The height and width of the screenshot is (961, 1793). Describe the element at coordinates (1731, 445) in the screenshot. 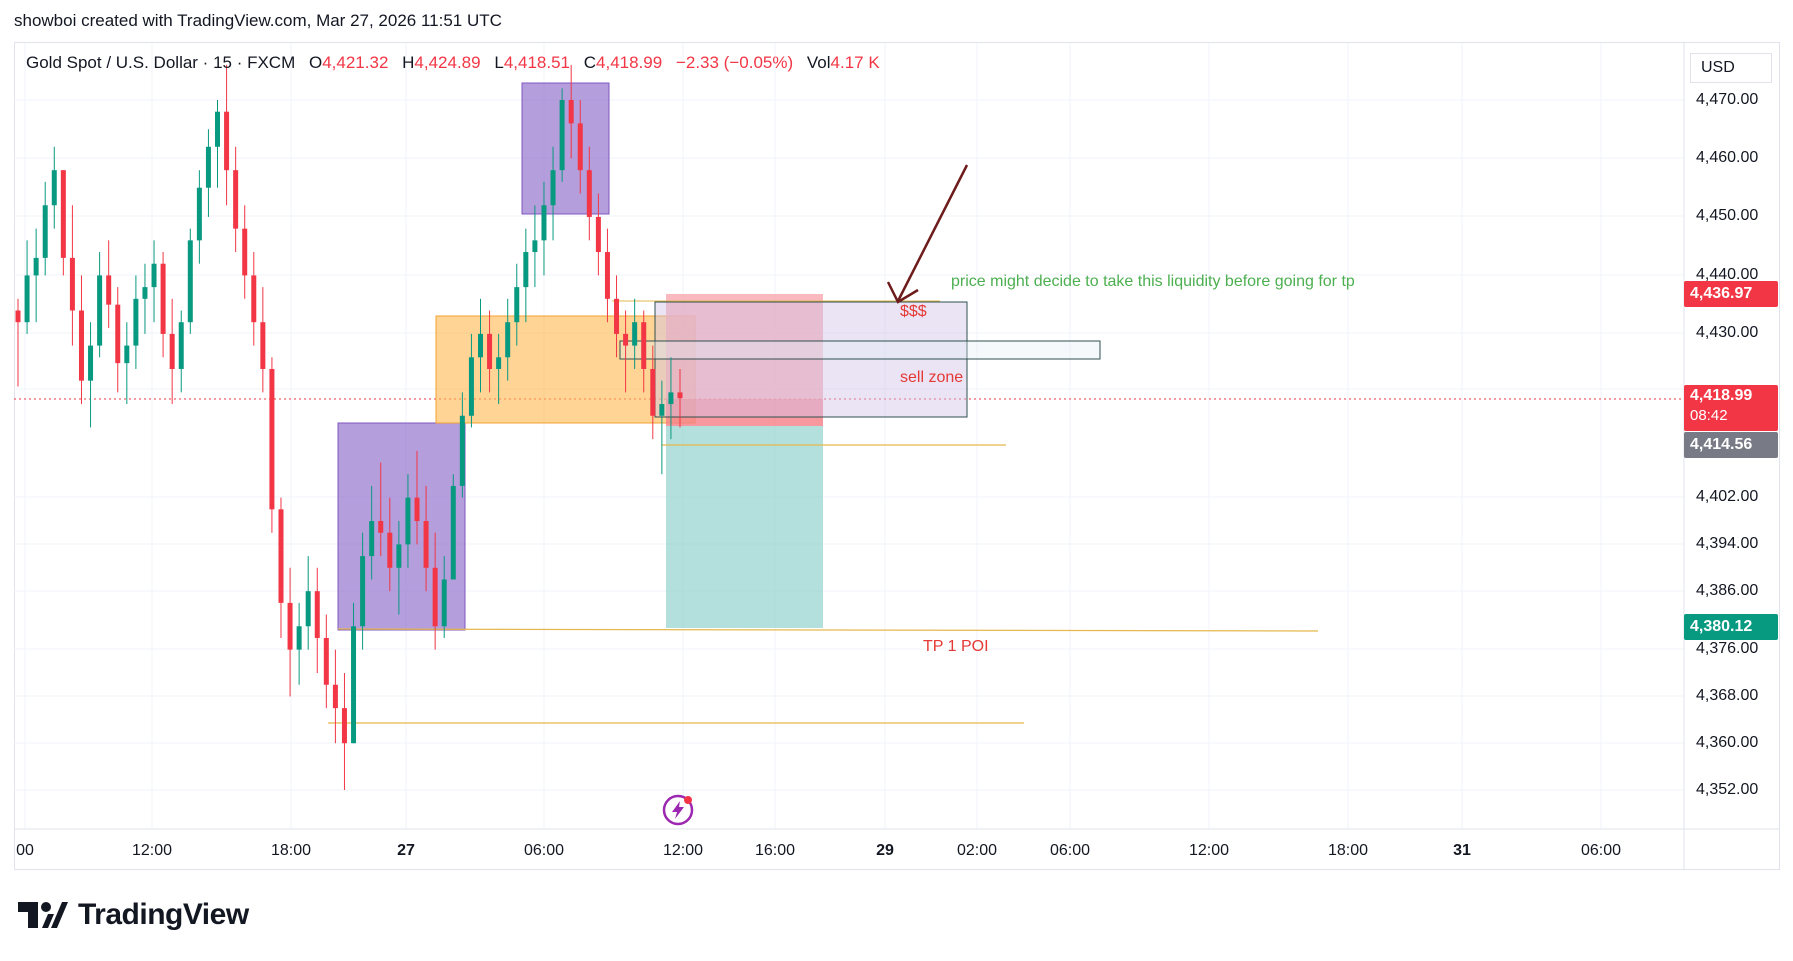

I see `entry-price-tag: 4,414.56` at that location.